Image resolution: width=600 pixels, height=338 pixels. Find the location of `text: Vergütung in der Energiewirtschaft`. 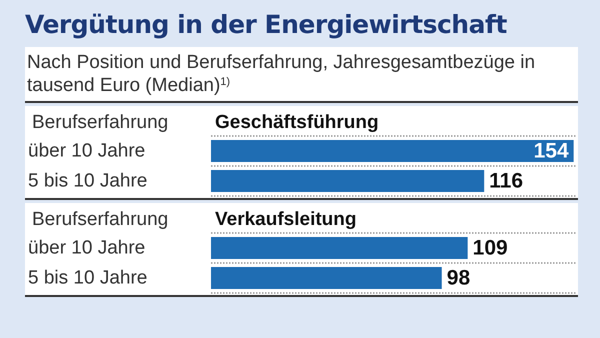

text: Vergütung in der Energiewirtschaft is located at coordinates (266, 24).